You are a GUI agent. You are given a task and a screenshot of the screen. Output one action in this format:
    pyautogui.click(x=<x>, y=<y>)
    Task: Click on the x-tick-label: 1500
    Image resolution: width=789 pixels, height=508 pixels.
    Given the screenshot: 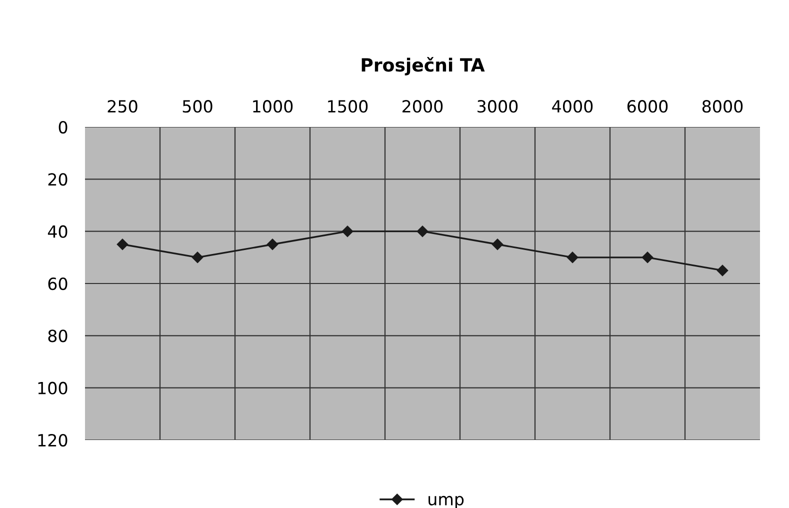 What is the action you would take?
    pyautogui.click(x=348, y=106)
    